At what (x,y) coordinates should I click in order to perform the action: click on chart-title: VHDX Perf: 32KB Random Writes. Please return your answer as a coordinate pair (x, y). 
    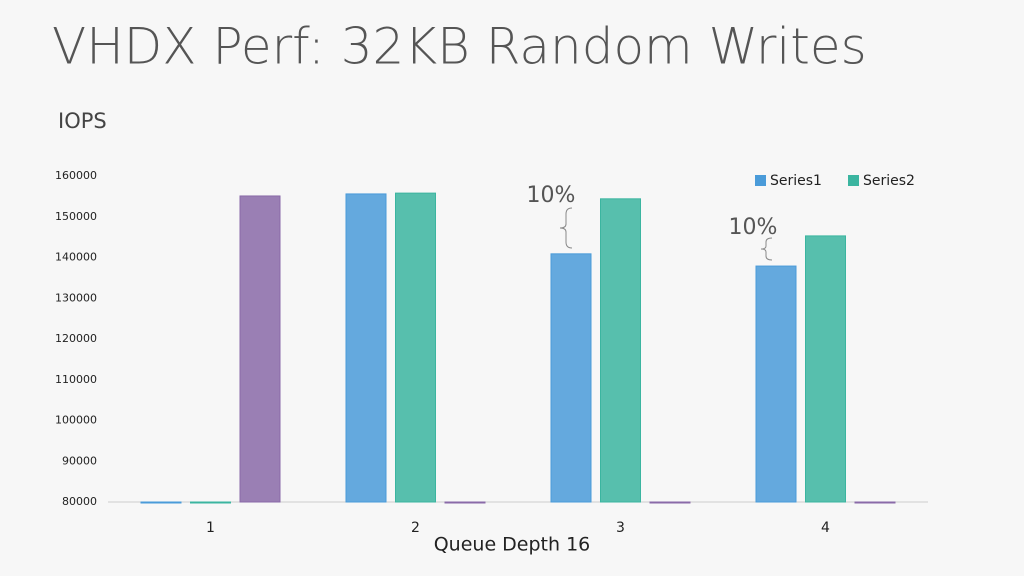
    Looking at the image, I should click on (459, 47).